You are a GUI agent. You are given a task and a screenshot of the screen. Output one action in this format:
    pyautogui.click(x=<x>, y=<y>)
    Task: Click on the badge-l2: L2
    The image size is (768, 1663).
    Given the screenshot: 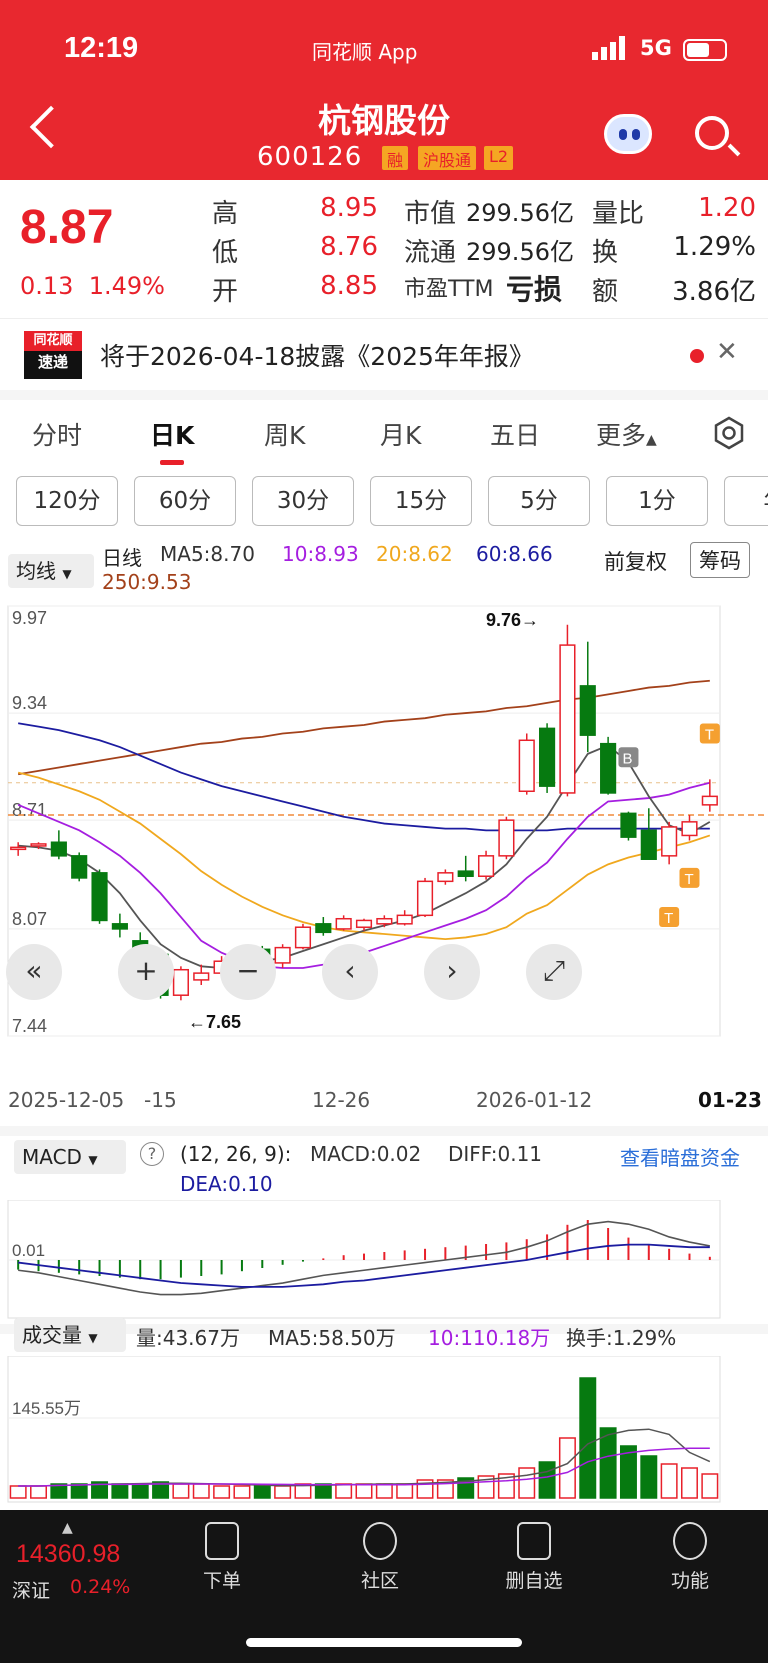 What is the action you would take?
    pyautogui.click(x=499, y=158)
    